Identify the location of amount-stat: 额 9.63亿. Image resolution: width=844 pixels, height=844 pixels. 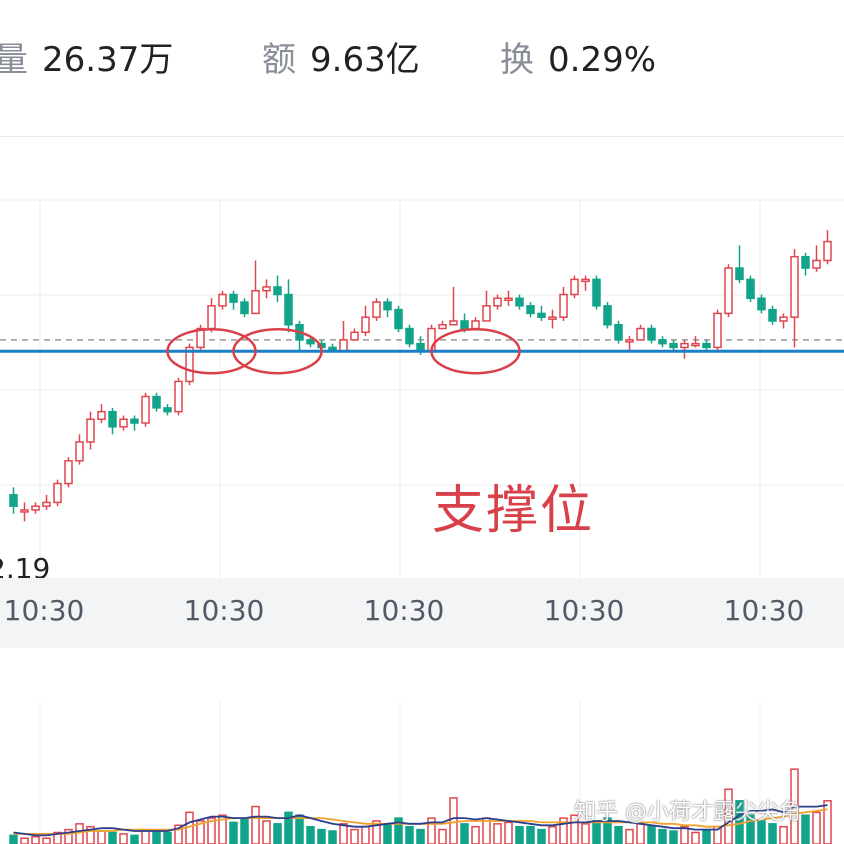
(341, 60).